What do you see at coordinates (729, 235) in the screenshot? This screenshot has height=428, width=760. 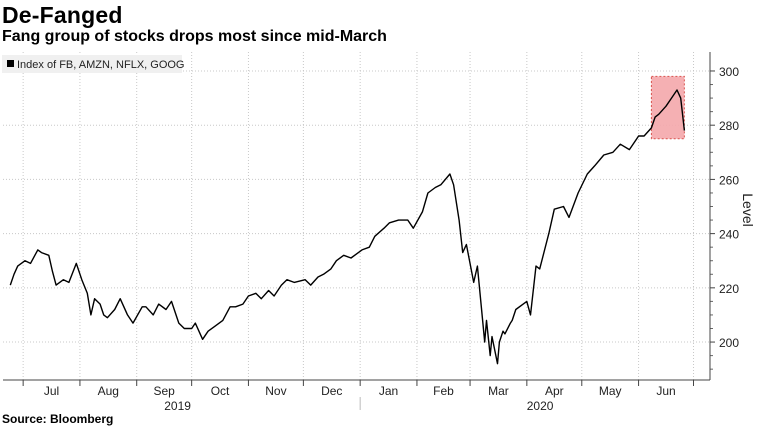 I see `y-tick-label: 240` at bounding box center [729, 235].